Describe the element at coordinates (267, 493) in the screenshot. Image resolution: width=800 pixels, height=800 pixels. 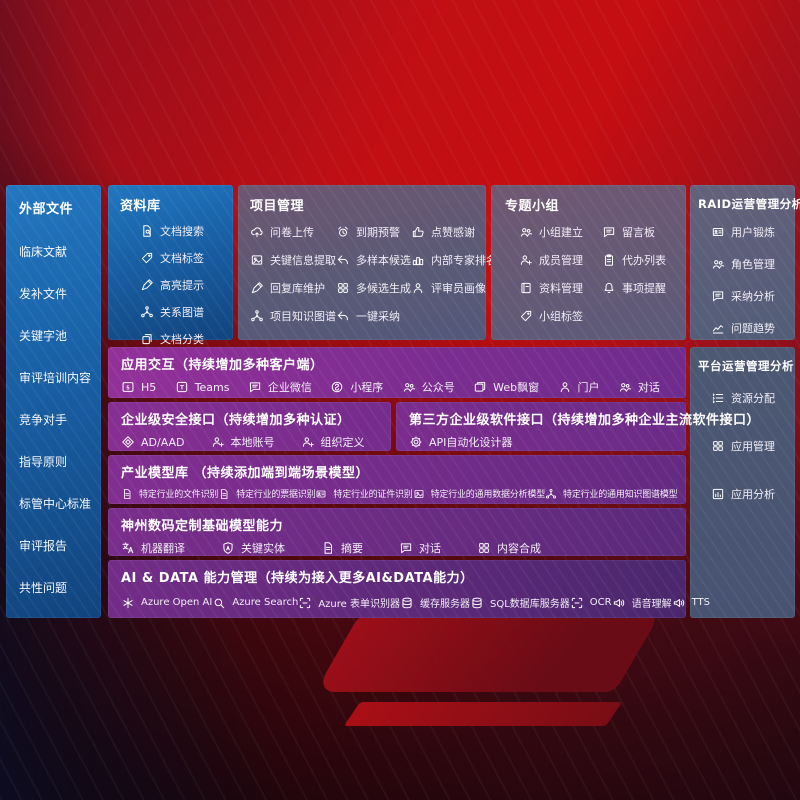
I see `feature-item: 特定行业的票据识别` at that location.